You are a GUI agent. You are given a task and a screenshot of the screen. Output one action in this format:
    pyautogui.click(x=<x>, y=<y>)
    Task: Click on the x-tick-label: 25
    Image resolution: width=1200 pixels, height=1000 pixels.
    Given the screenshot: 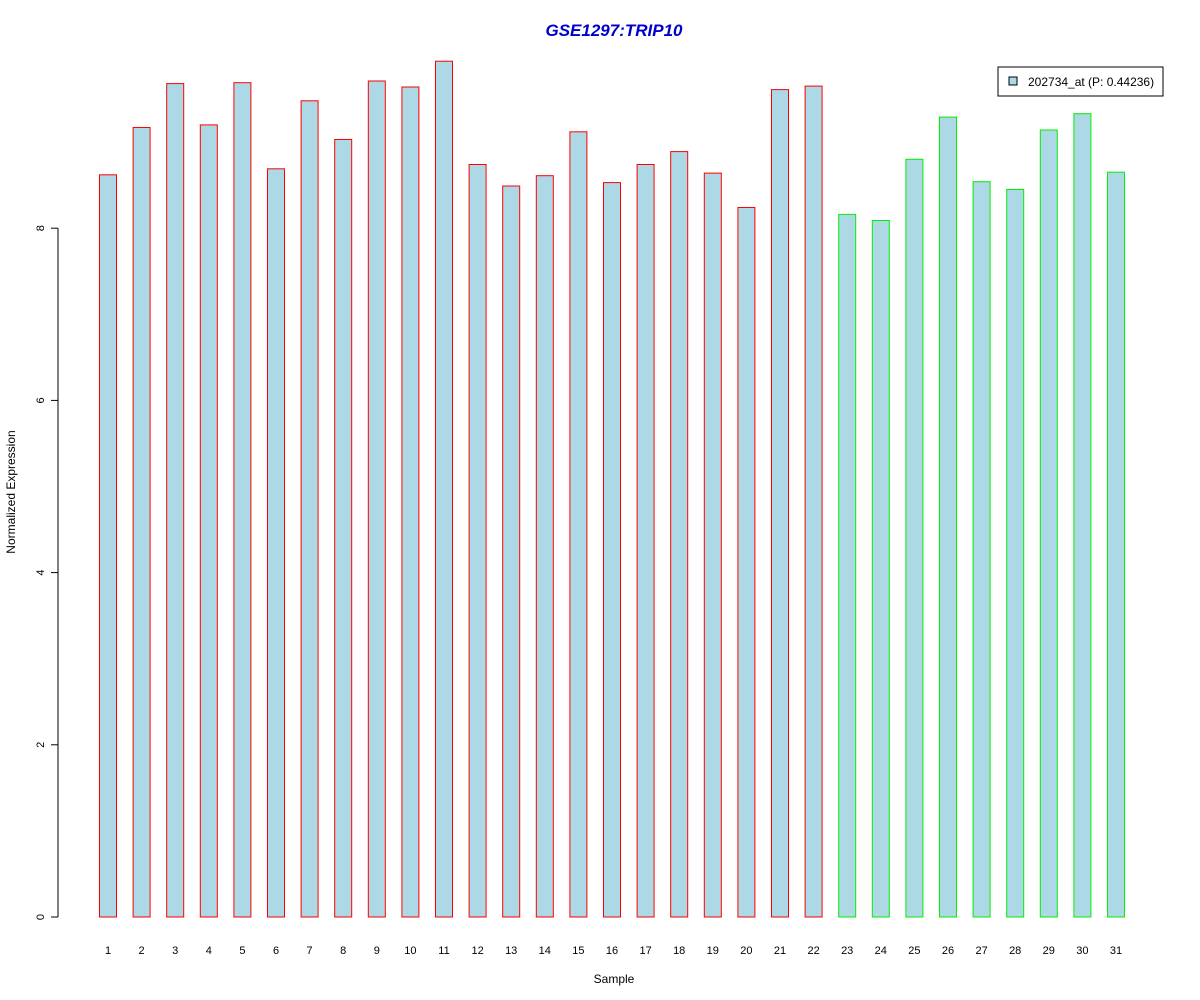 What is the action you would take?
    pyautogui.click(x=914, y=951)
    